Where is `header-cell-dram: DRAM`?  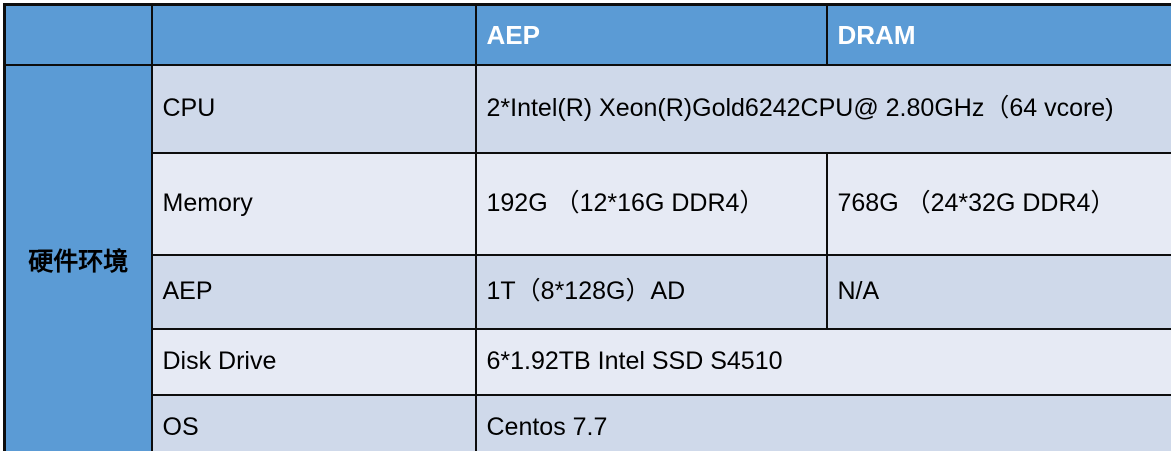
header-cell-dram: DRAM is located at coordinates (998, 34).